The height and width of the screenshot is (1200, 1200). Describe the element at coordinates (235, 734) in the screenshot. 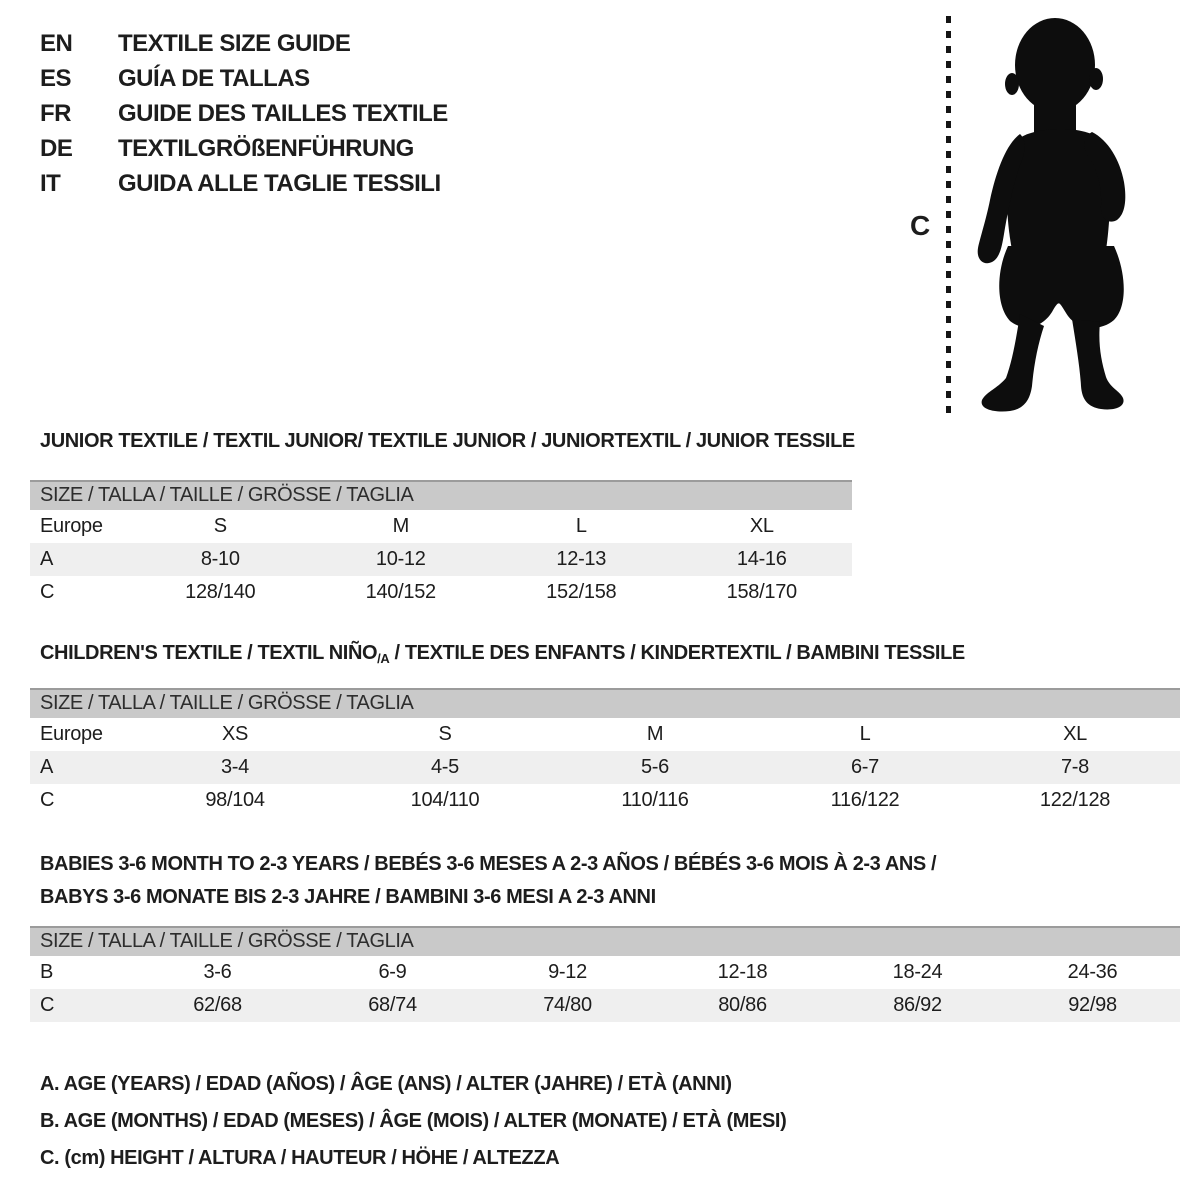

I see `size-cell: XS` at that location.